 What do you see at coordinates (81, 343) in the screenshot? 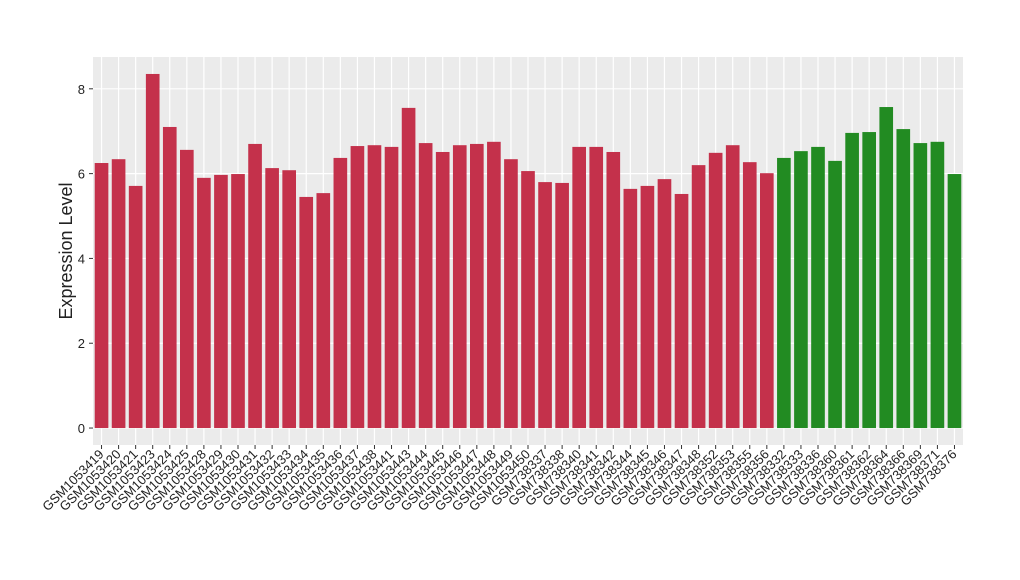
I see `y-tick-label: 2` at bounding box center [81, 343].